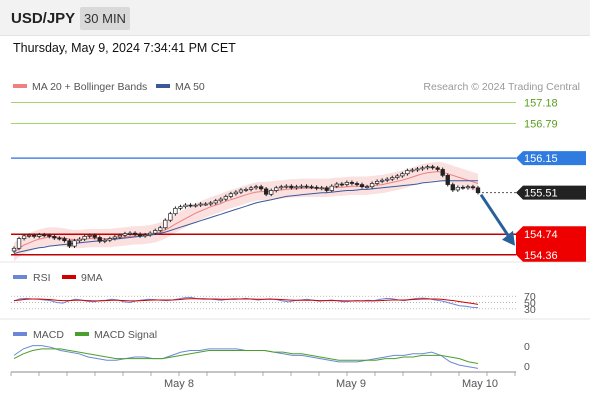 The width and height of the screenshot is (590, 400). Describe the element at coordinates (124, 48) in the screenshot. I see `timestamp: Thursday, May 9, 2024 7:34:41 PM CET` at that location.